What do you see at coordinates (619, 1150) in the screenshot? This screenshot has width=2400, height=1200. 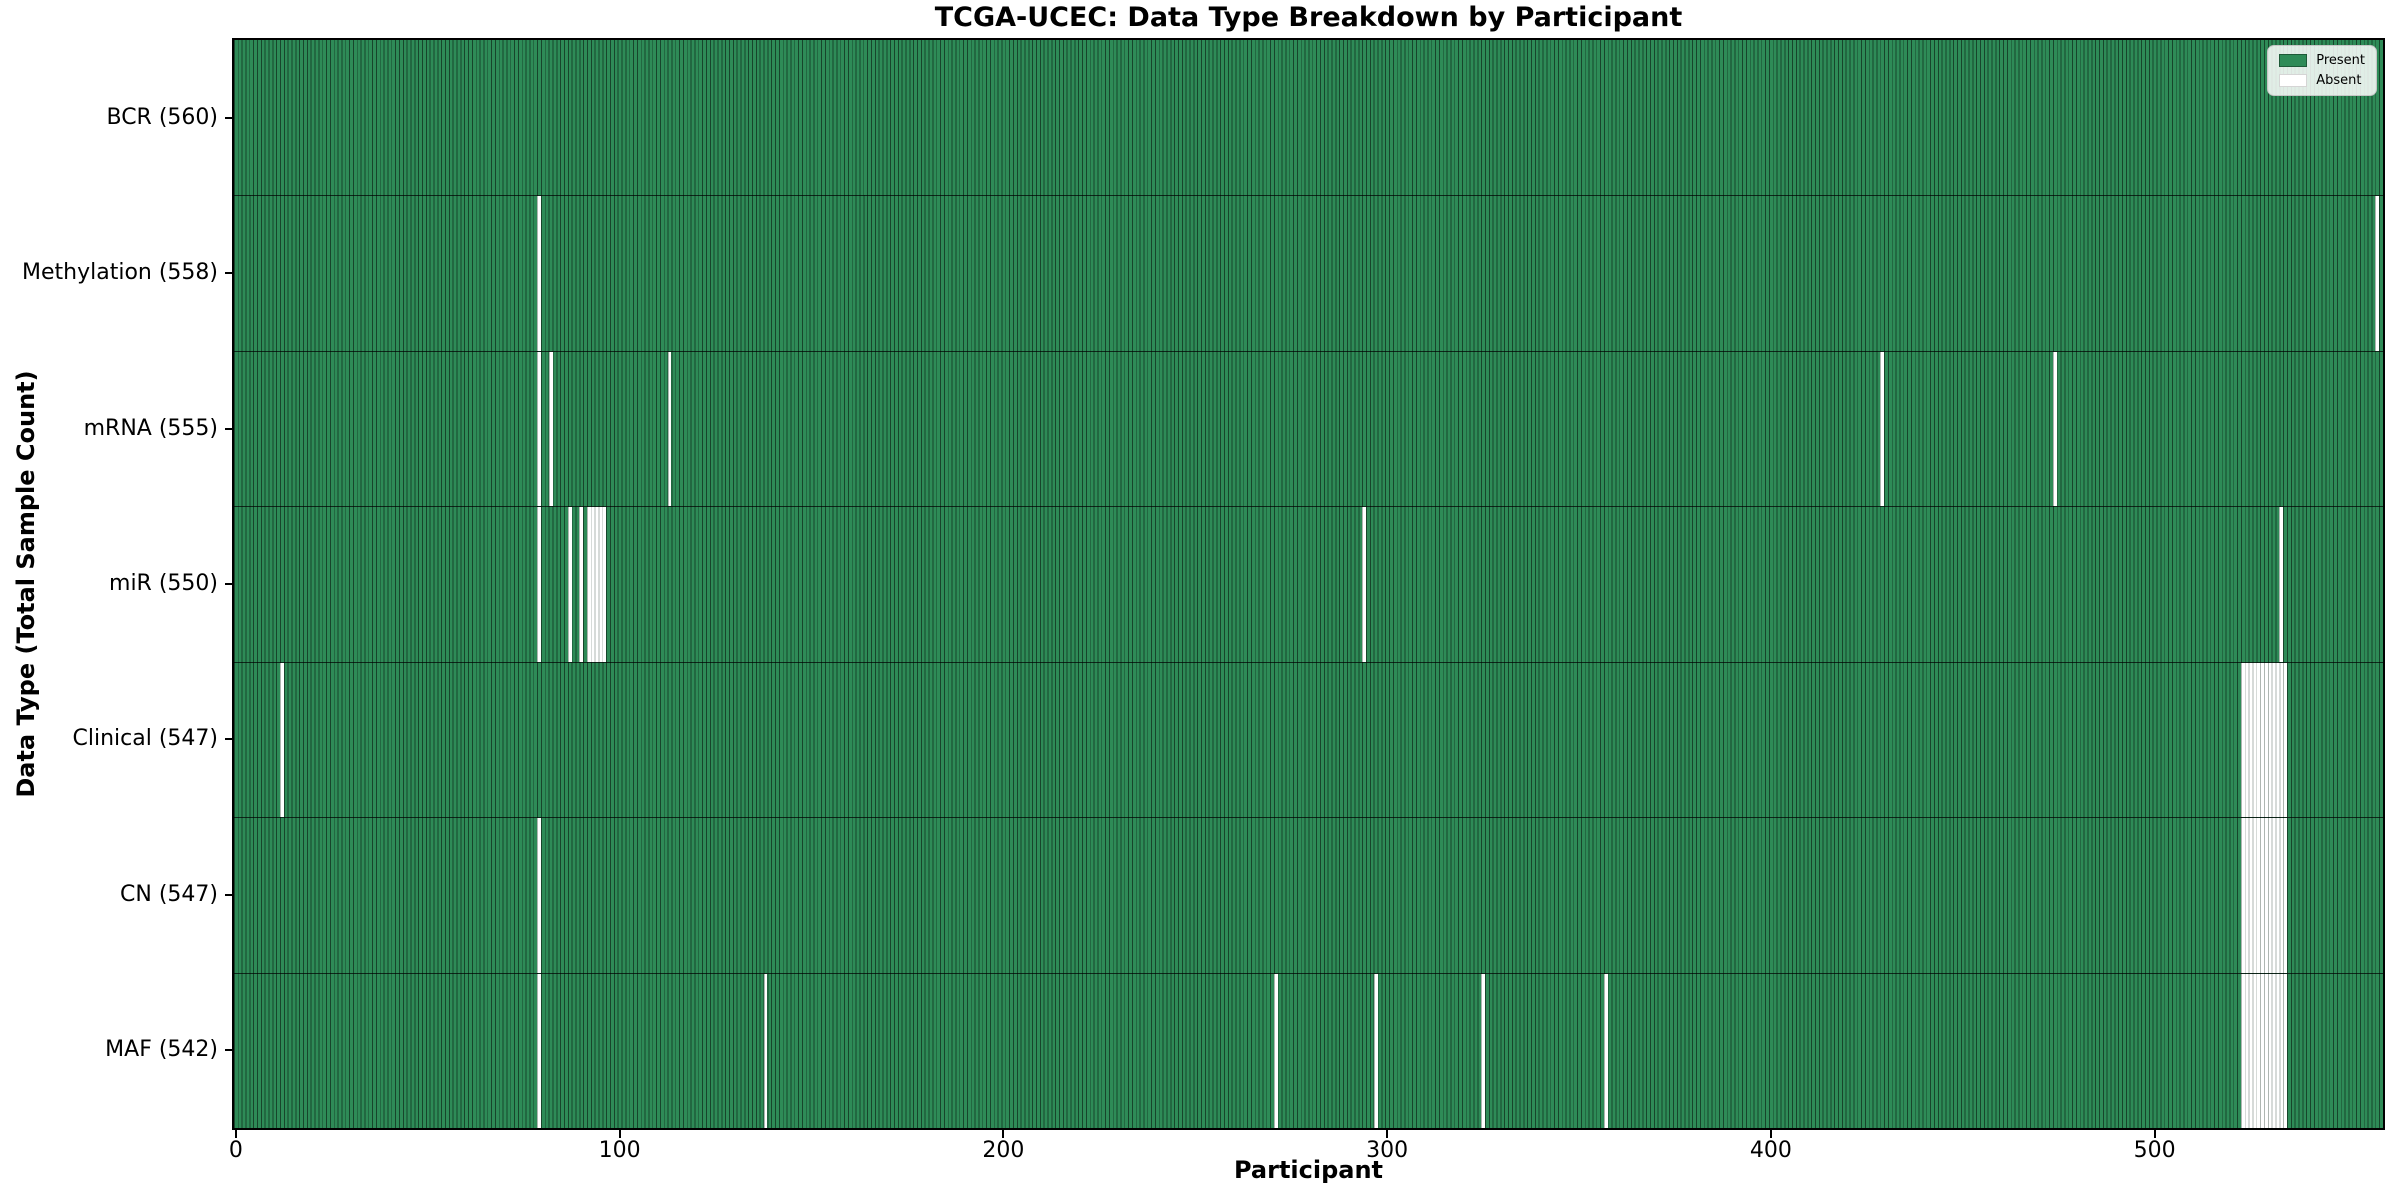 I see `x-tick-label: 100` at bounding box center [619, 1150].